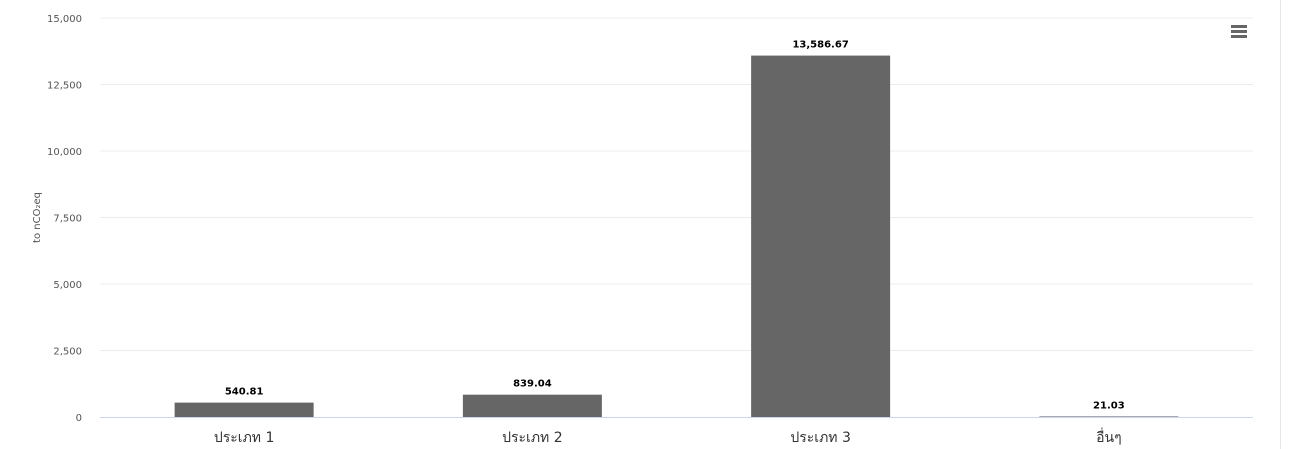 The width and height of the screenshot is (1294, 449). What do you see at coordinates (67, 352) in the screenshot?
I see `y-tick-label: 2,500` at bounding box center [67, 352].